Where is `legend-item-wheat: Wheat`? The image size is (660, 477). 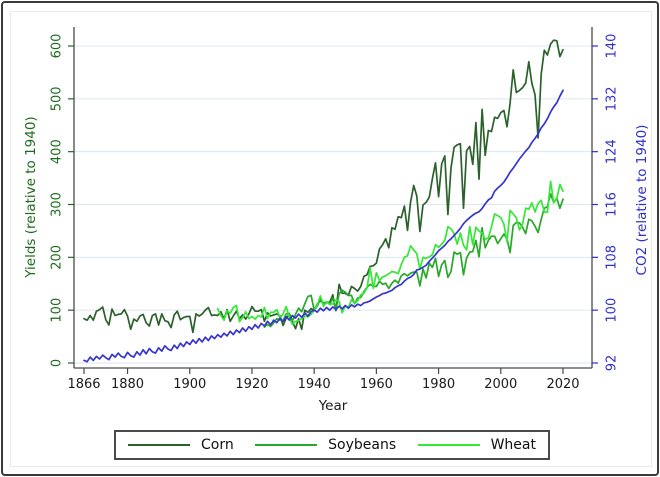
legend-item-wheat: Wheat is located at coordinates (476, 445).